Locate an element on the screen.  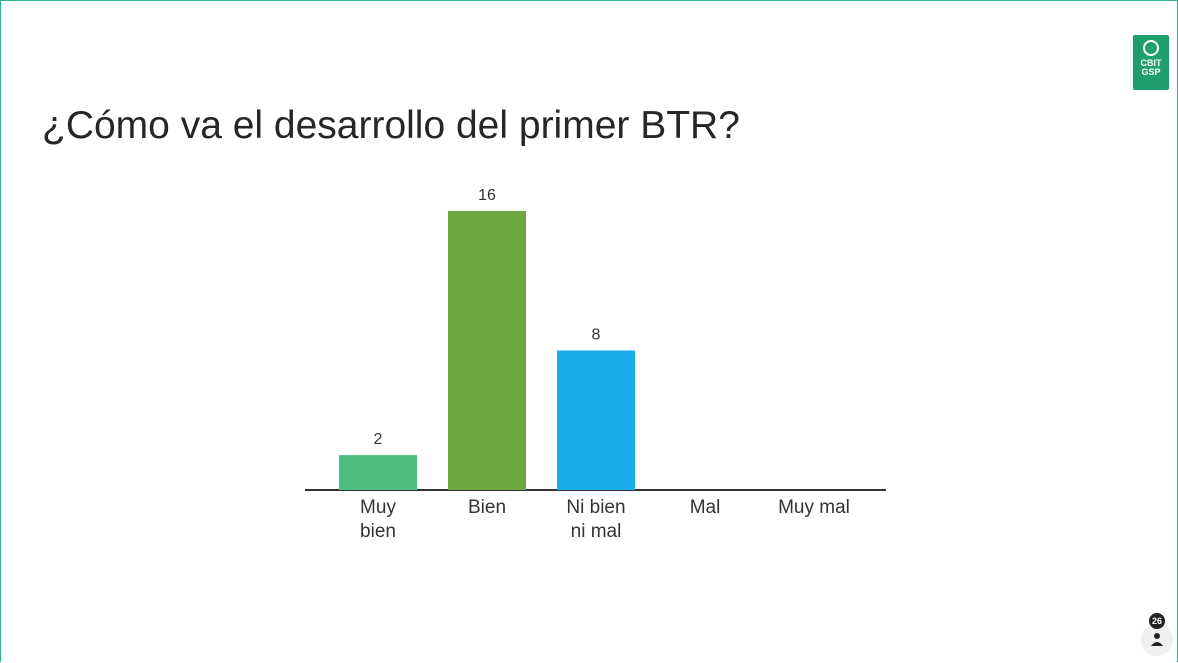
x-tick-label: Bien is located at coordinates (487, 507).